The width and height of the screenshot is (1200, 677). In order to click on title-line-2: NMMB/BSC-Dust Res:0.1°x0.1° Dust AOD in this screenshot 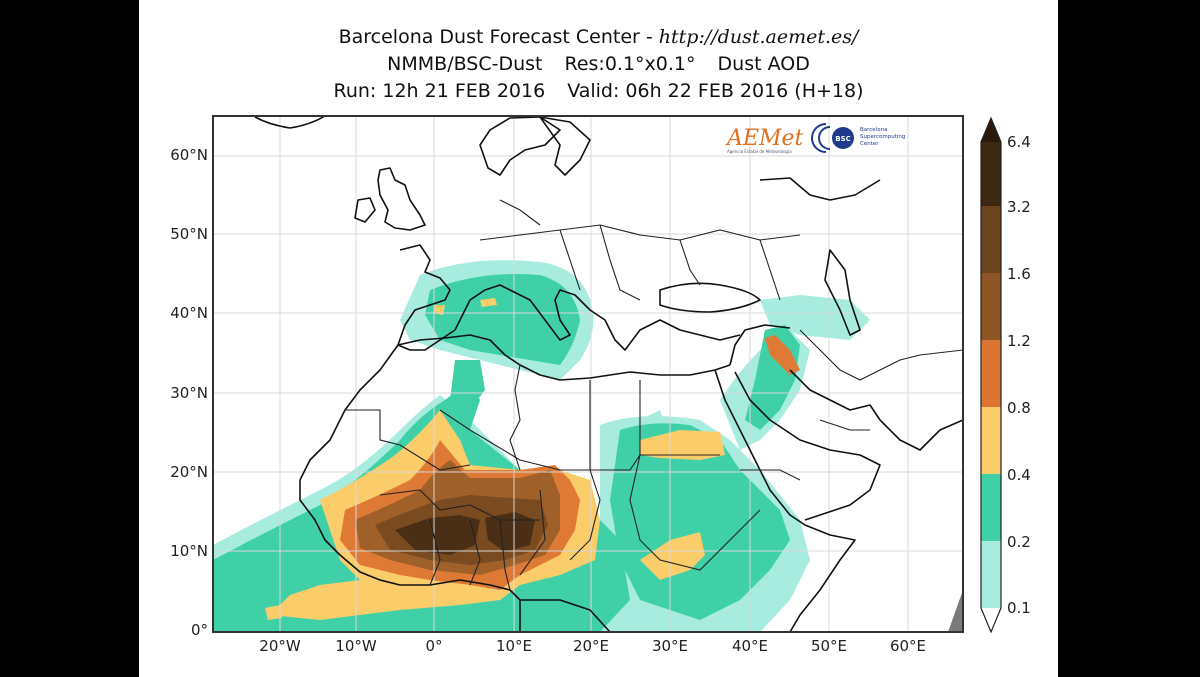, I will do `click(598, 64)`.